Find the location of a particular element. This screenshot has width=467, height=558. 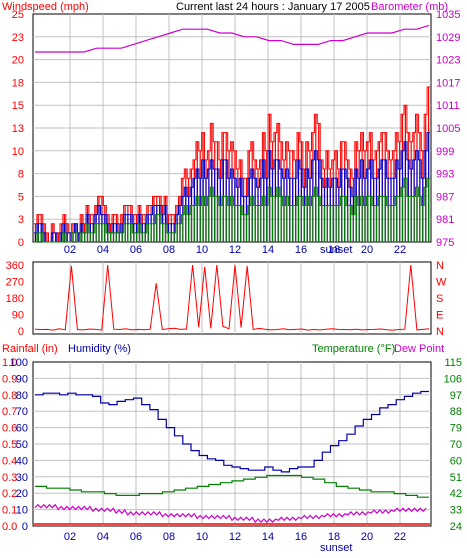

direction-ytick-label: S is located at coordinates (439, 299).